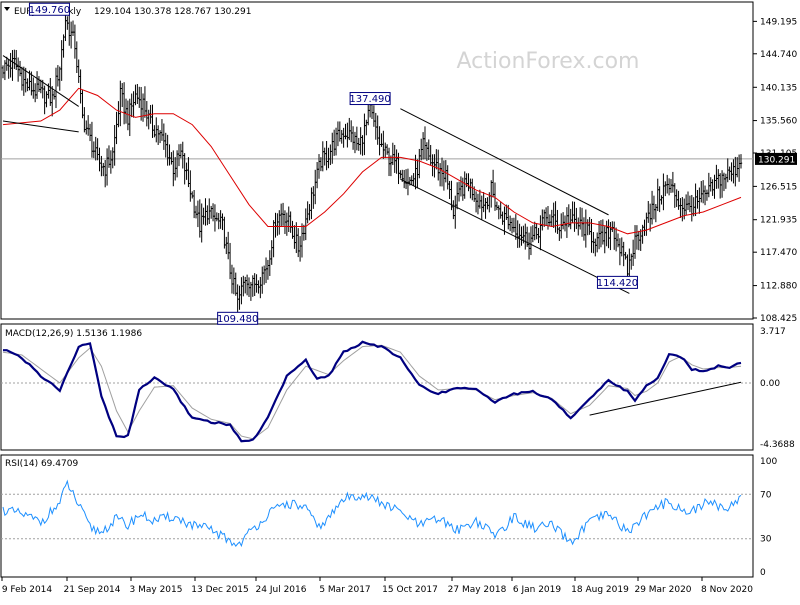 This screenshot has height=605, width=800. What do you see at coordinates (27, 590) in the screenshot?
I see `x-axis-tick-label: 9 Feb 2014` at bounding box center [27, 590].